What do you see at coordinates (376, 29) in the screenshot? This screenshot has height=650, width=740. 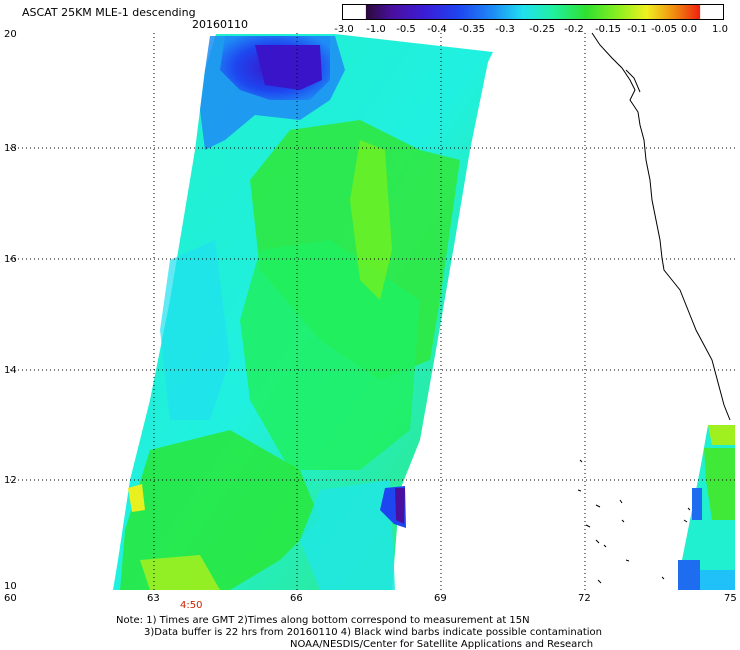 I see `colorbar-label: -1.0` at bounding box center [376, 29].